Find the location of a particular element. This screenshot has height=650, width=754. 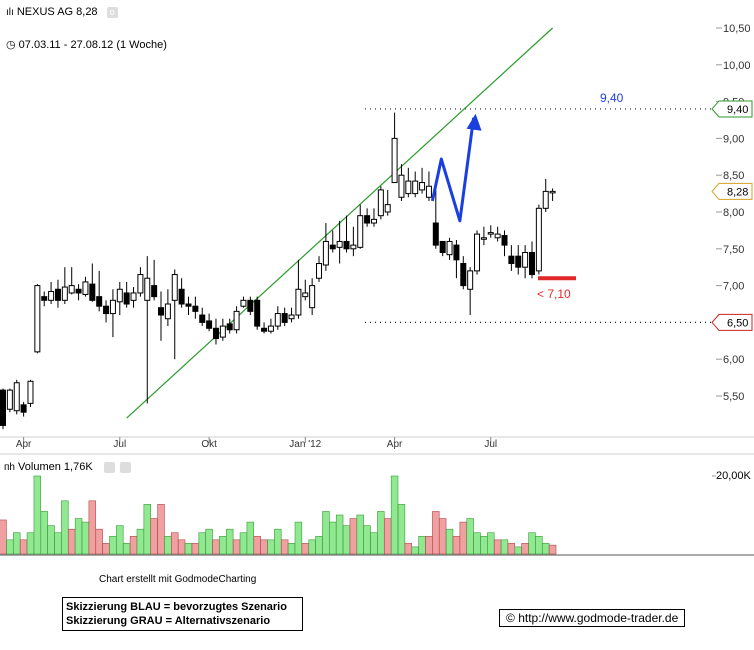

level-tag-8,28: 8,28 is located at coordinates (732, 191).